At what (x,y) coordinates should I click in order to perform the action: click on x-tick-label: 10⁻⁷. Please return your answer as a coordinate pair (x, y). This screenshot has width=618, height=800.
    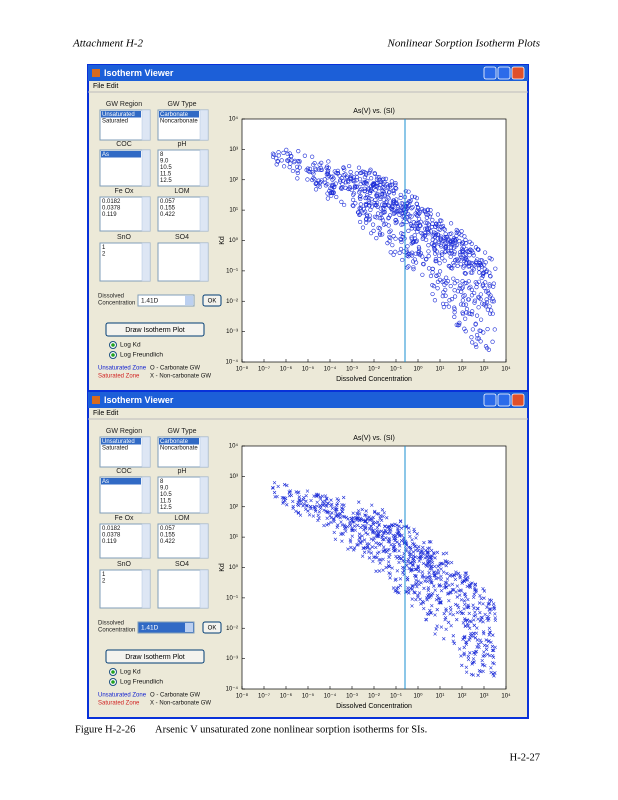
    Looking at the image, I should click on (264, 369).